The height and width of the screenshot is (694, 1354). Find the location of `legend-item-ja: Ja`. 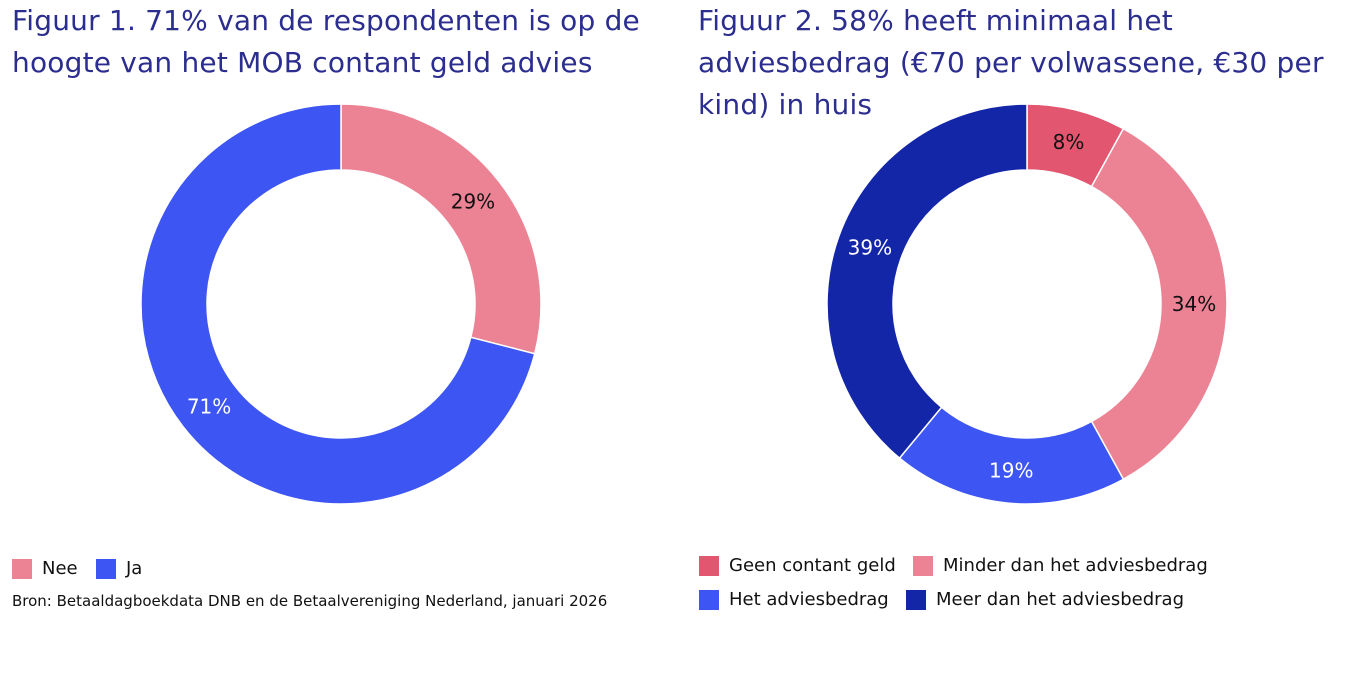

legend-item-ja: Ja is located at coordinates (119, 568).